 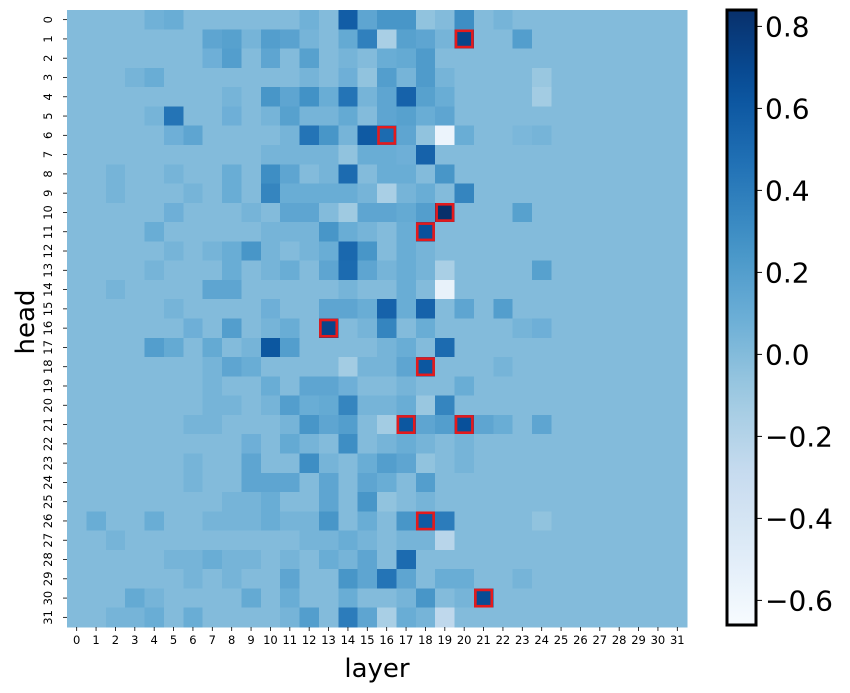 What do you see at coordinates (48, 251) in the screenshot?
I see `y-tick-label: 12` at bounding box center [48, 251].